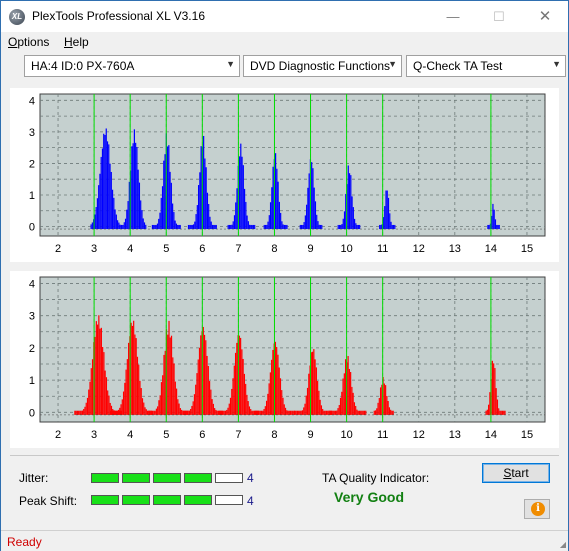 The width and height of the screenshot is (569, 551). I want to click on y-tick-label: 0, so click(32, 413).